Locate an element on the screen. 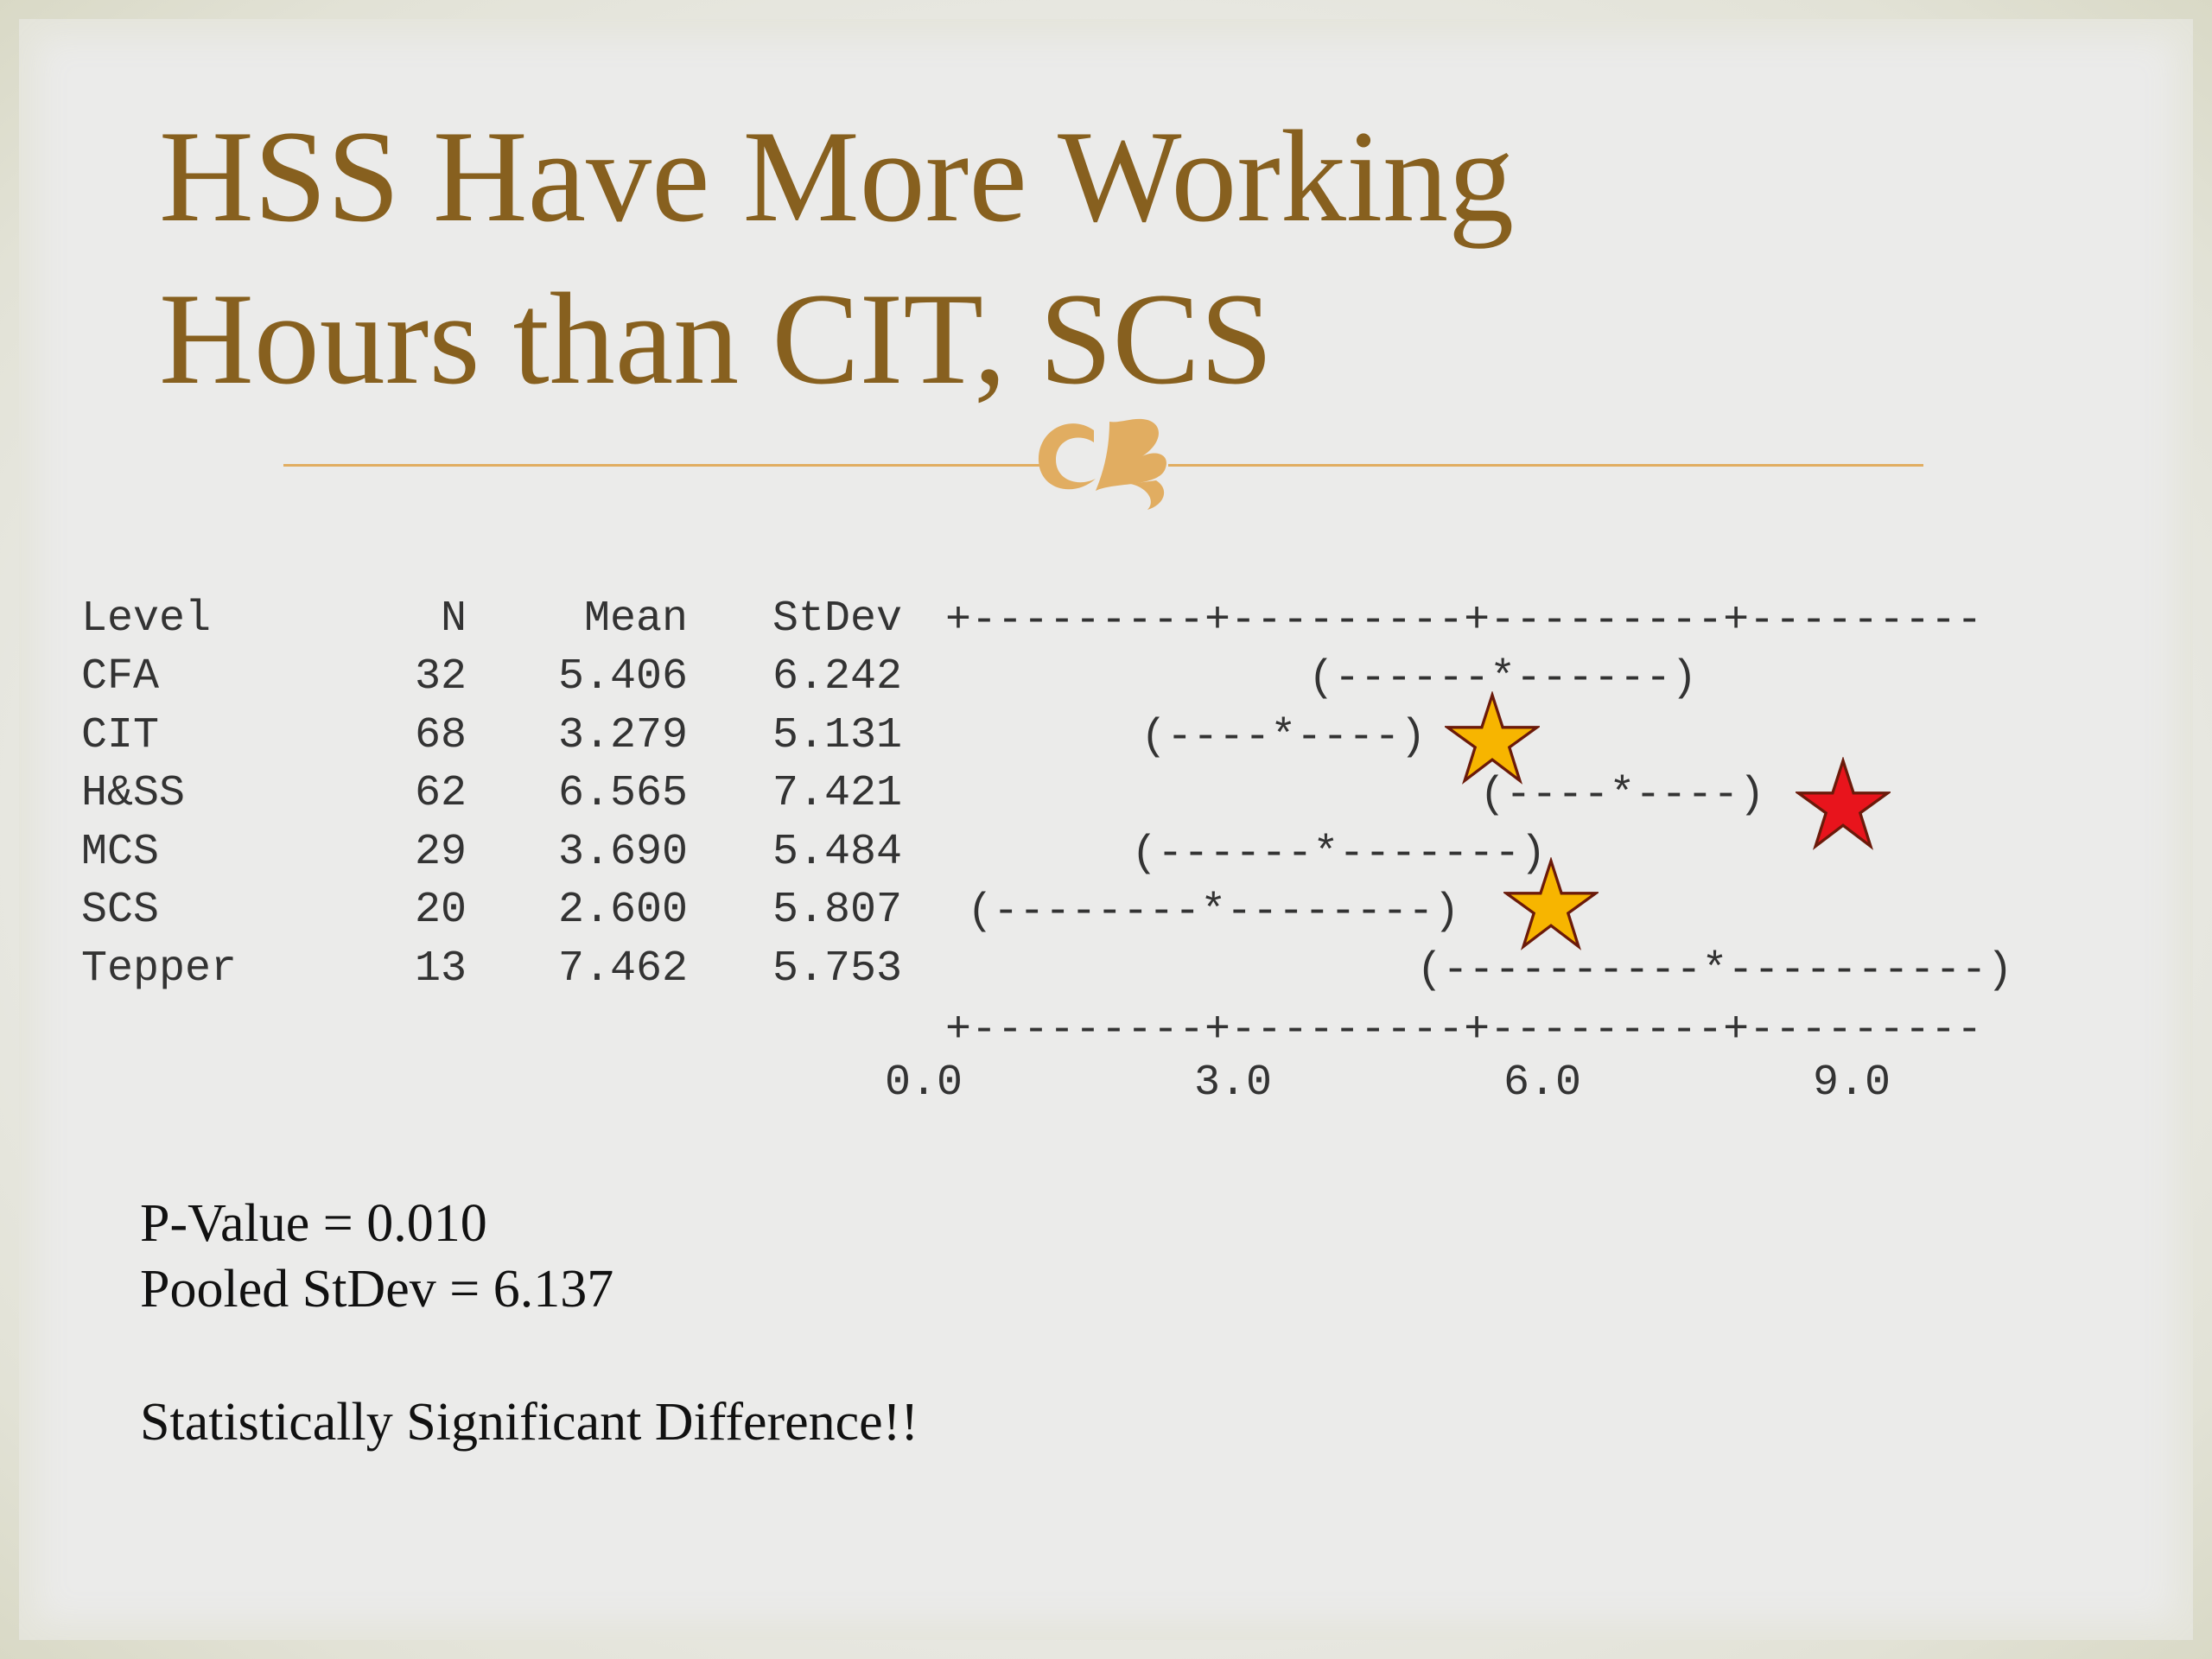 This screenshot has height=1659, width=2212. cell-stdev: 5.484 is located at coordinates (837, 852).